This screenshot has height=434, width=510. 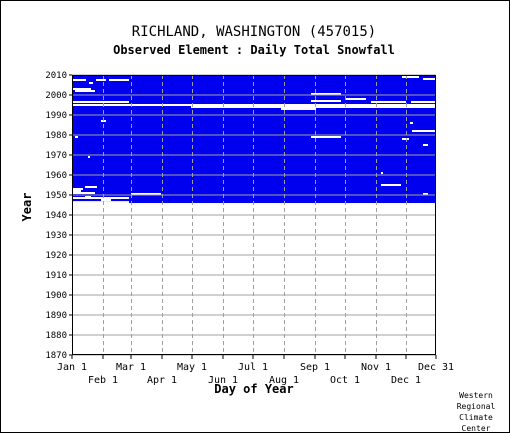 I want to click on x-tick-label: Sep 1, so click(x=315, y=367).